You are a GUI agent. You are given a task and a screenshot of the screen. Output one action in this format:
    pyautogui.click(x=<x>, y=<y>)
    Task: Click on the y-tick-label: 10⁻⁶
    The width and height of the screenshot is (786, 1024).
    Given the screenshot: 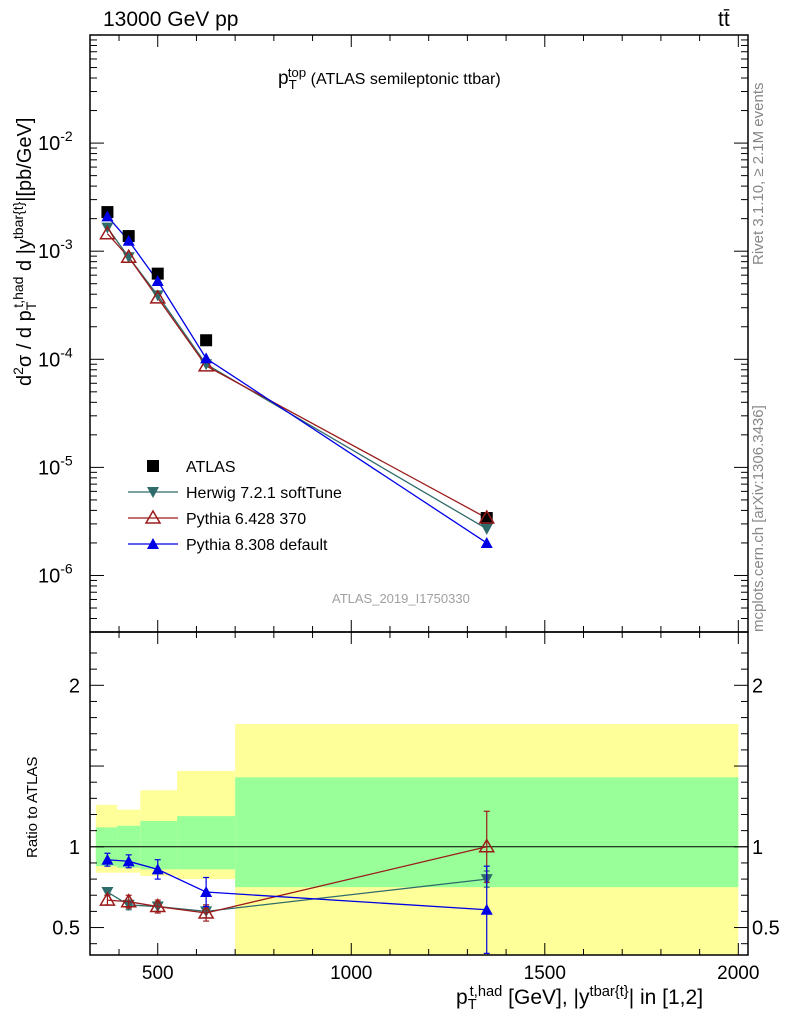 What is the action you would take?
    pyautogui.click(x=55, y=573)
    